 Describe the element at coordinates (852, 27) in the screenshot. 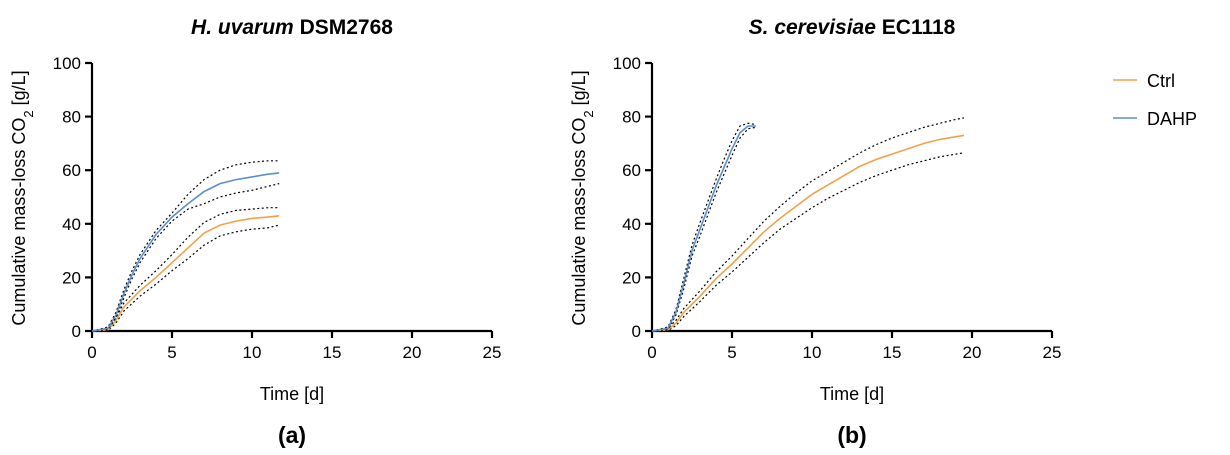

I see `panel-b-title: S. cerevisiae EC1118` at that location.